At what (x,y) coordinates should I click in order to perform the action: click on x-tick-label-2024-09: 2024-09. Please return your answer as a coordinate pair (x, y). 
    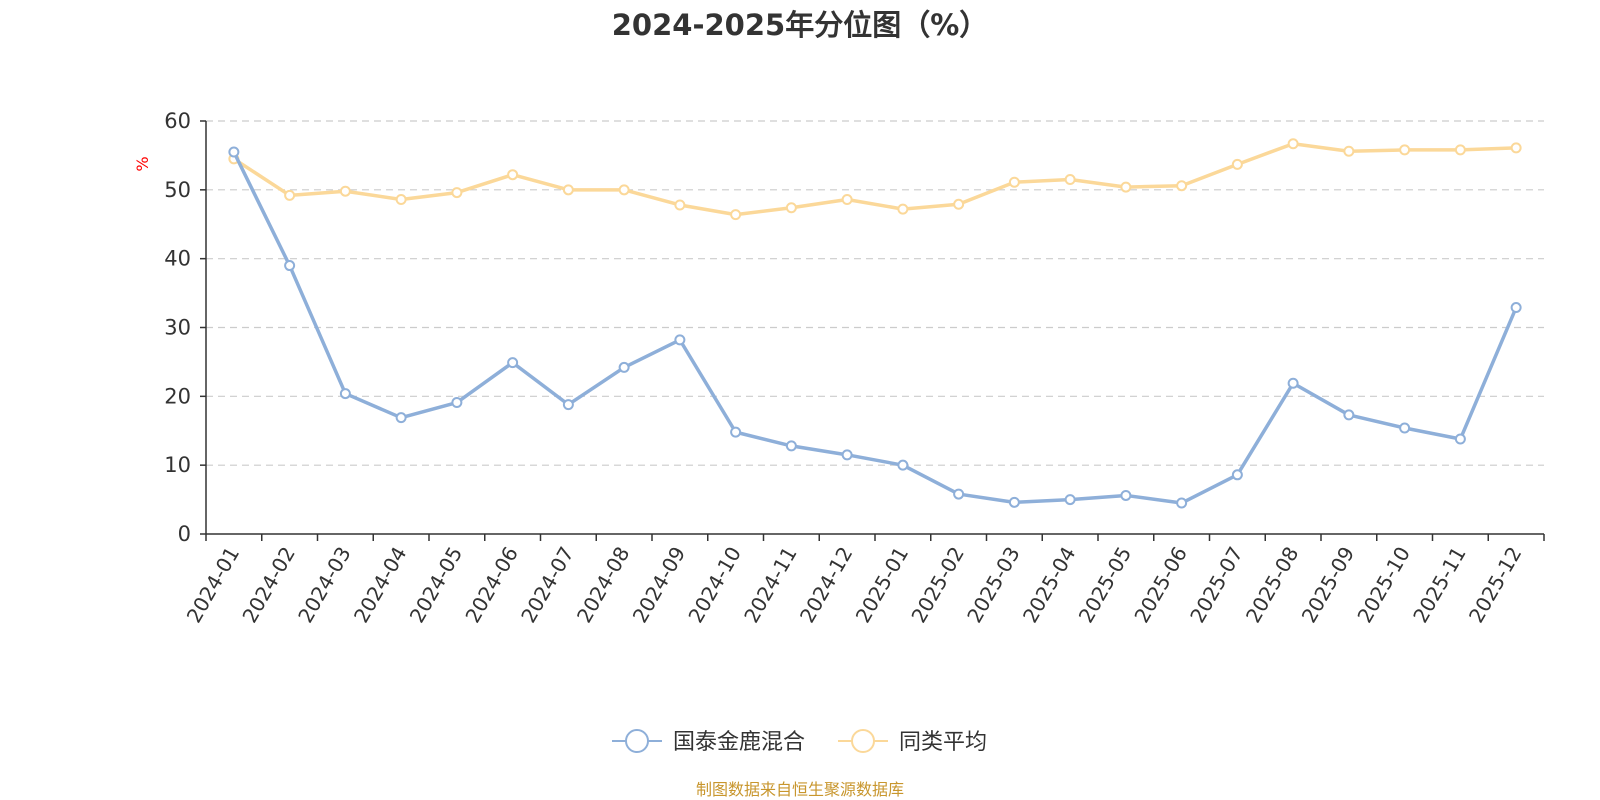
    Looking at the image, I should click on (659, 585).